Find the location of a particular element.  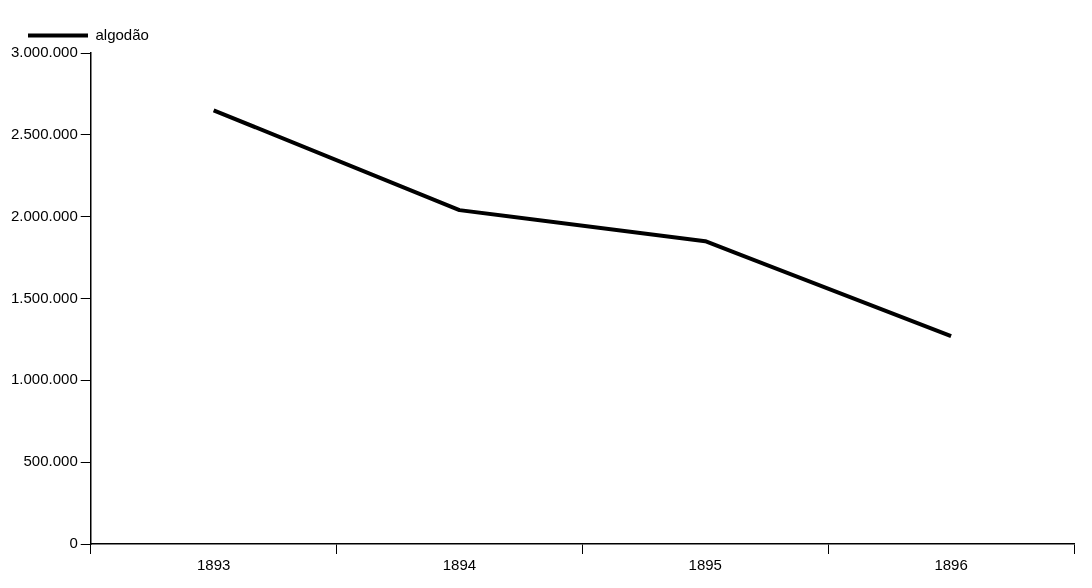

y-tick-label: 2.500.000 is located at coordinates (44, 133).